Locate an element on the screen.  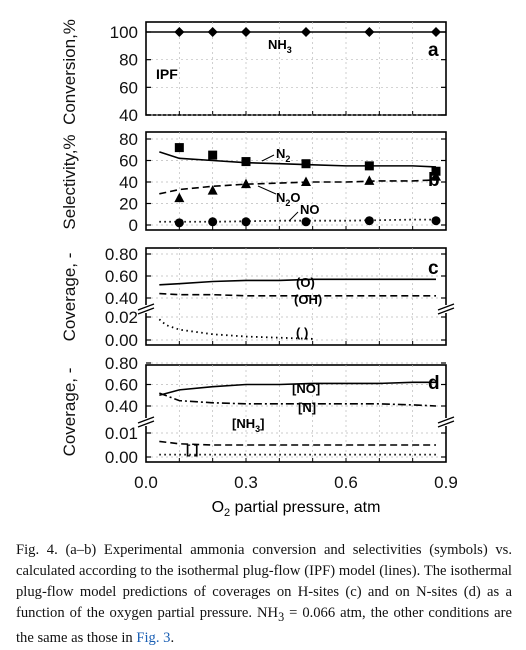
panel-d-letter: d is located at coordinates (434, 383).